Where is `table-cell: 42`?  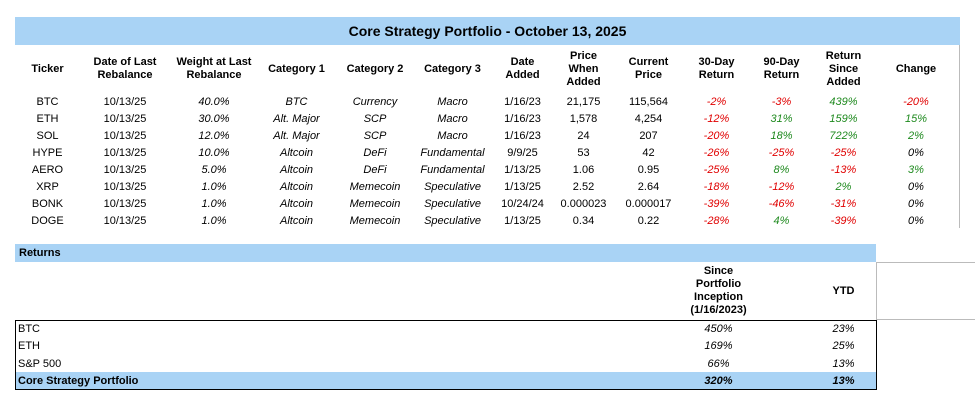 table-cell: 42 is located at coordinates (648, 152).